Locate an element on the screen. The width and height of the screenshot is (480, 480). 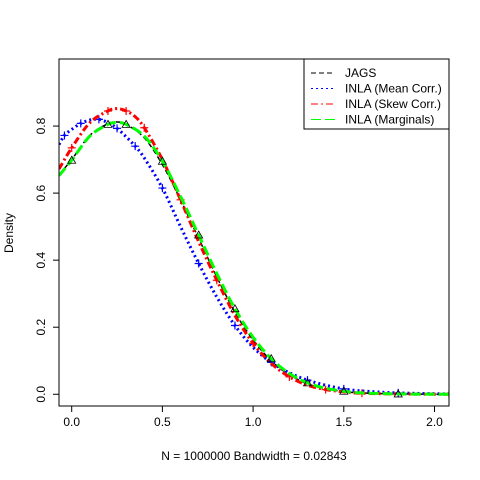
x-tick-label: 2.0 is located at coordinates (434, 422).